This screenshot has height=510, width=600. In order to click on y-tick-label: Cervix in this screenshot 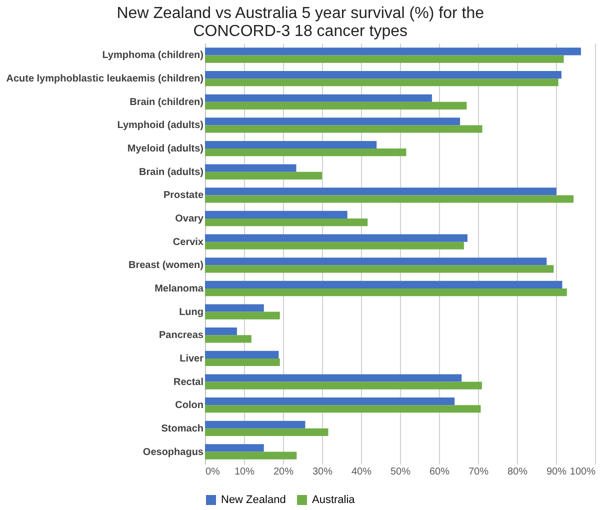, I will do `click(188, 242)`.